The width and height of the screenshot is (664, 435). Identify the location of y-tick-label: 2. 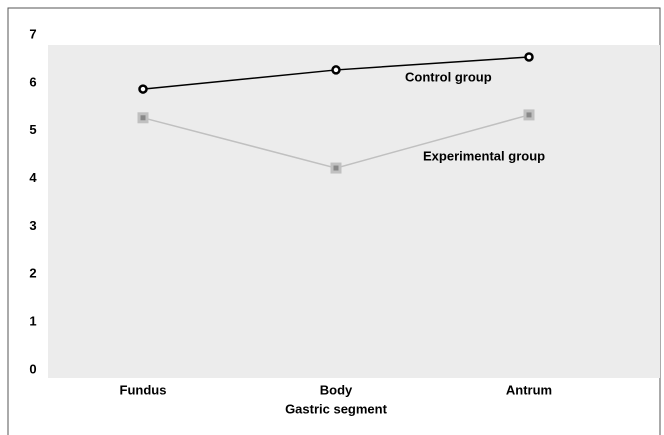
(32, 273).